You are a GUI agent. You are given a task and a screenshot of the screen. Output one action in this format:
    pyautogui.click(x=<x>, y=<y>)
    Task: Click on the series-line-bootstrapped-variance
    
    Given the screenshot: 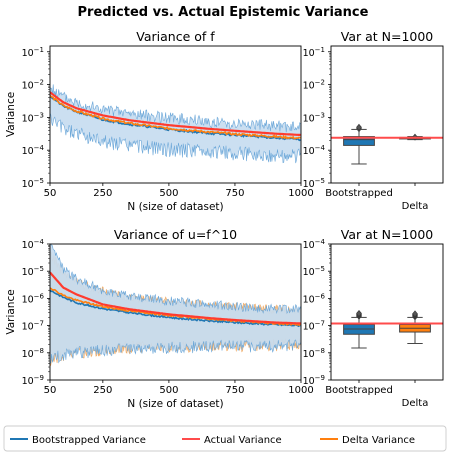 What is the action you would take?
    pyautogui.click(x=175, y=308)
    